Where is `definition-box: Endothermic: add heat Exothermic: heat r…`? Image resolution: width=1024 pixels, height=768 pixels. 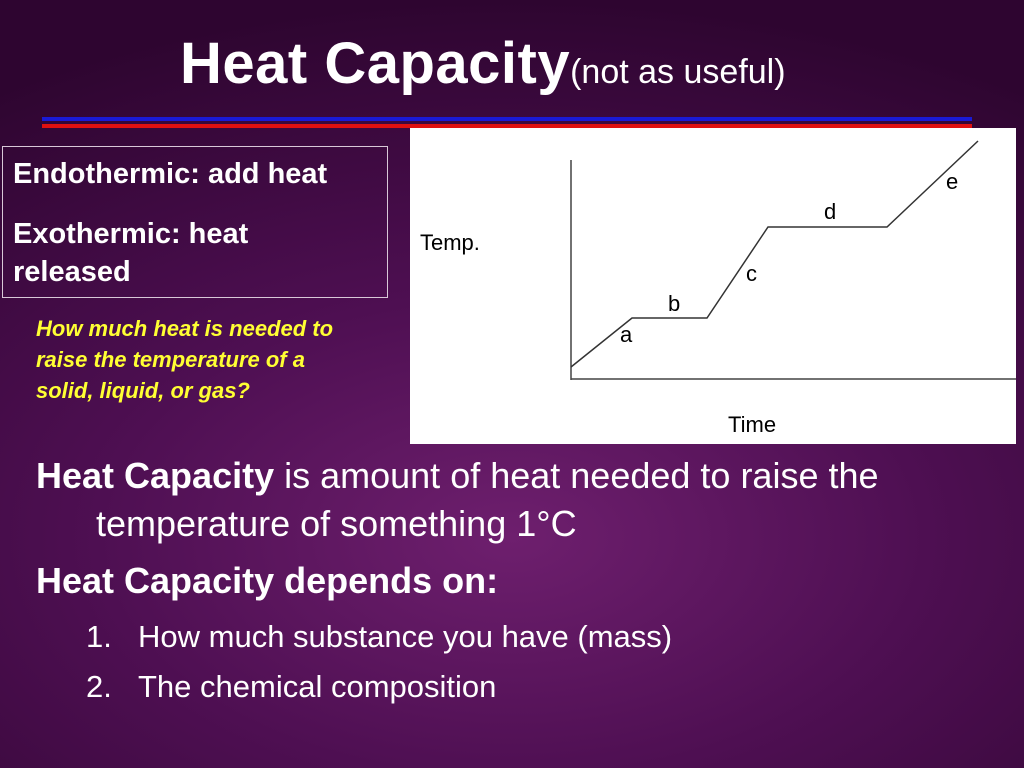 definition-box: Endothermic: add heat Exothermic: heat r… is located at coordinates (195, 222).